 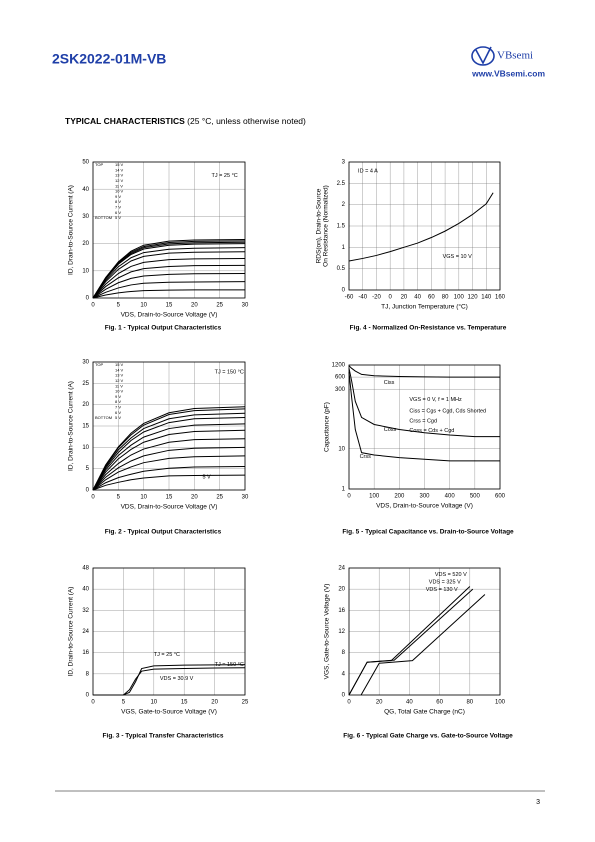 What do you see at coordinates (340, 390) in the screenshot?
I see `y-tick-label: 300` at bounding box center [340, 390].